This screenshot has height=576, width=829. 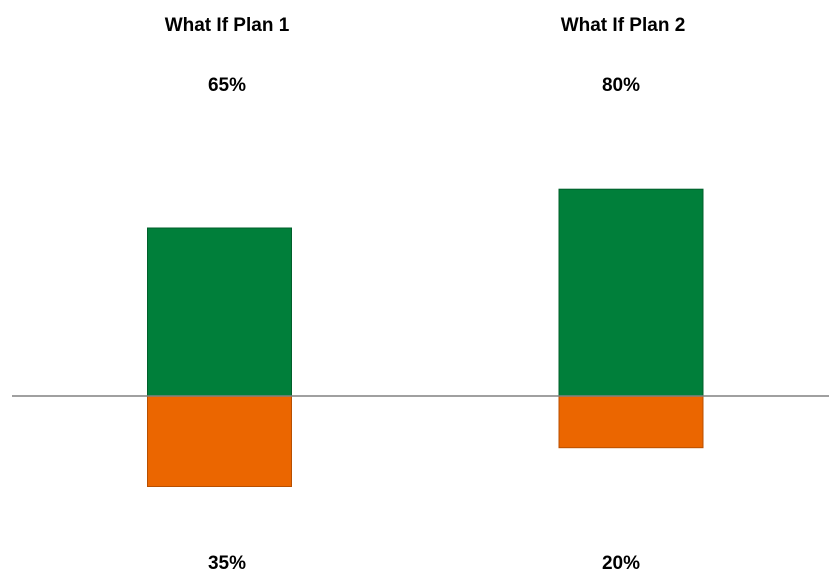 I want to click on top-value-label-1: 65%, so click(x=227, y=85).